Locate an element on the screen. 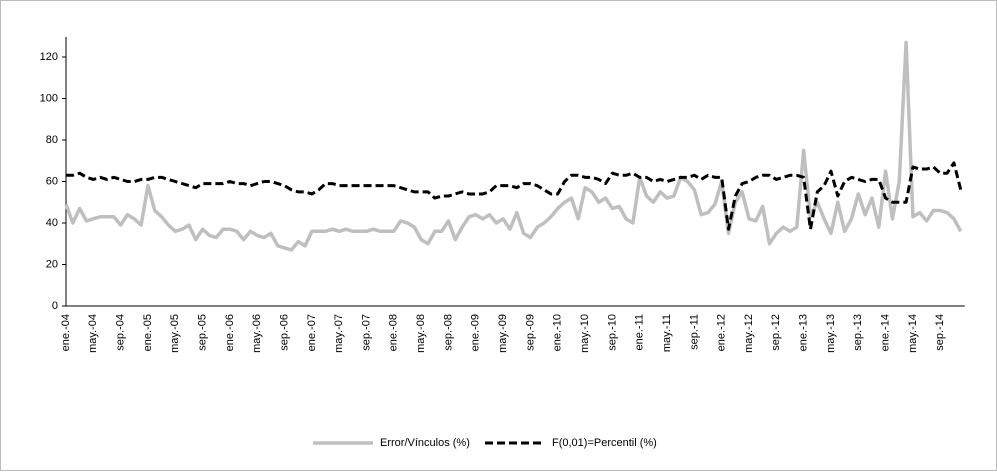 This screenshot has height=476, width=997. x-tick-label: ene.-12 is located at coordinates (722, 332).